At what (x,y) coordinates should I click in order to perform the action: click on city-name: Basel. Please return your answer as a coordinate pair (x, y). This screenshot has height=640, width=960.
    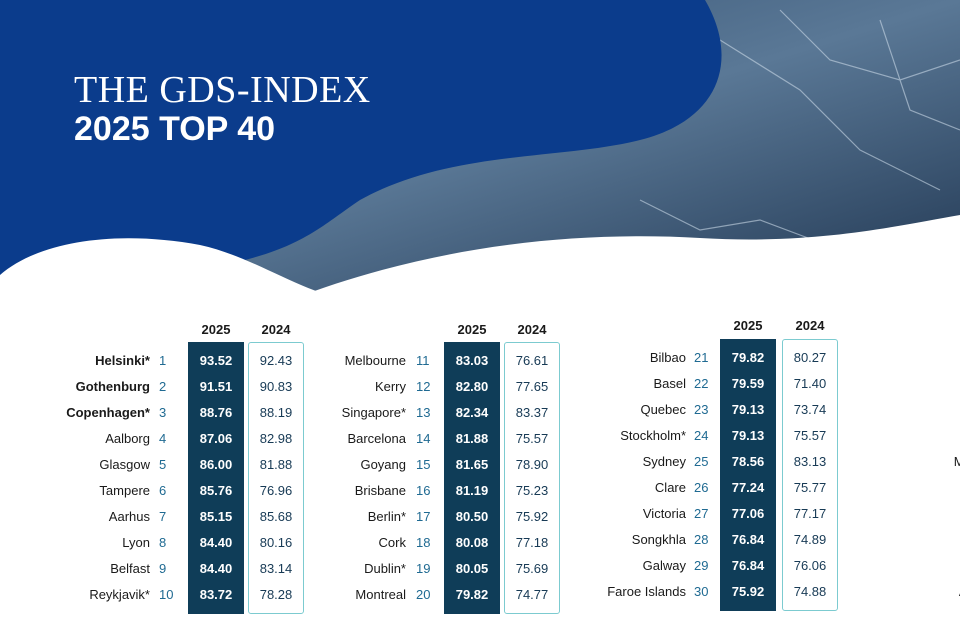
    Looking at the image, I should click on (669, 383).